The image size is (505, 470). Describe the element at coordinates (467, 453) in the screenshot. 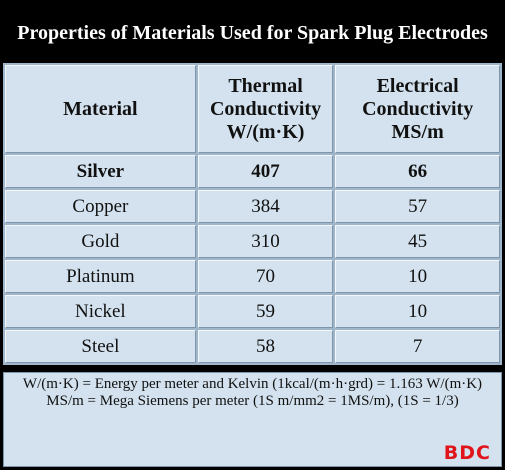

I see `logo: BDC` at that location.